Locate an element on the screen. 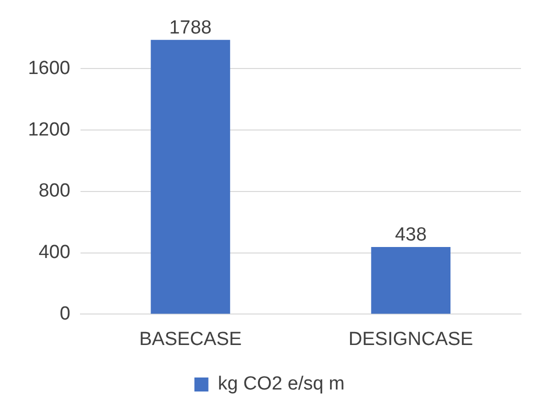 The height and width of the screenshot is (412, 549). y-tick-label: 400 is located at coordinates (54, 253).